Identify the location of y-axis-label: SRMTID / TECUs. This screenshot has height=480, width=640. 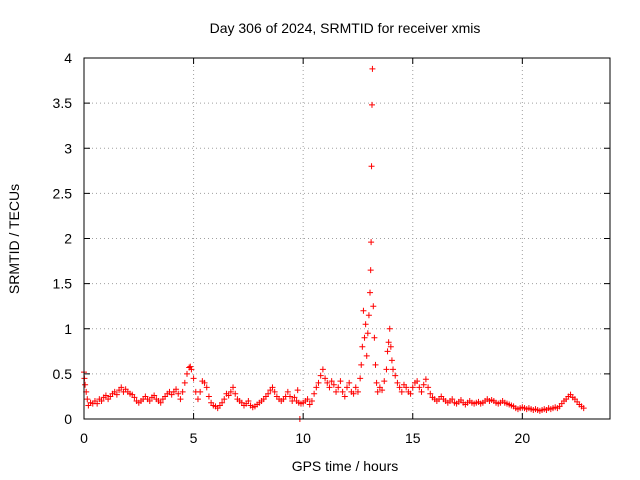
(14, 239).